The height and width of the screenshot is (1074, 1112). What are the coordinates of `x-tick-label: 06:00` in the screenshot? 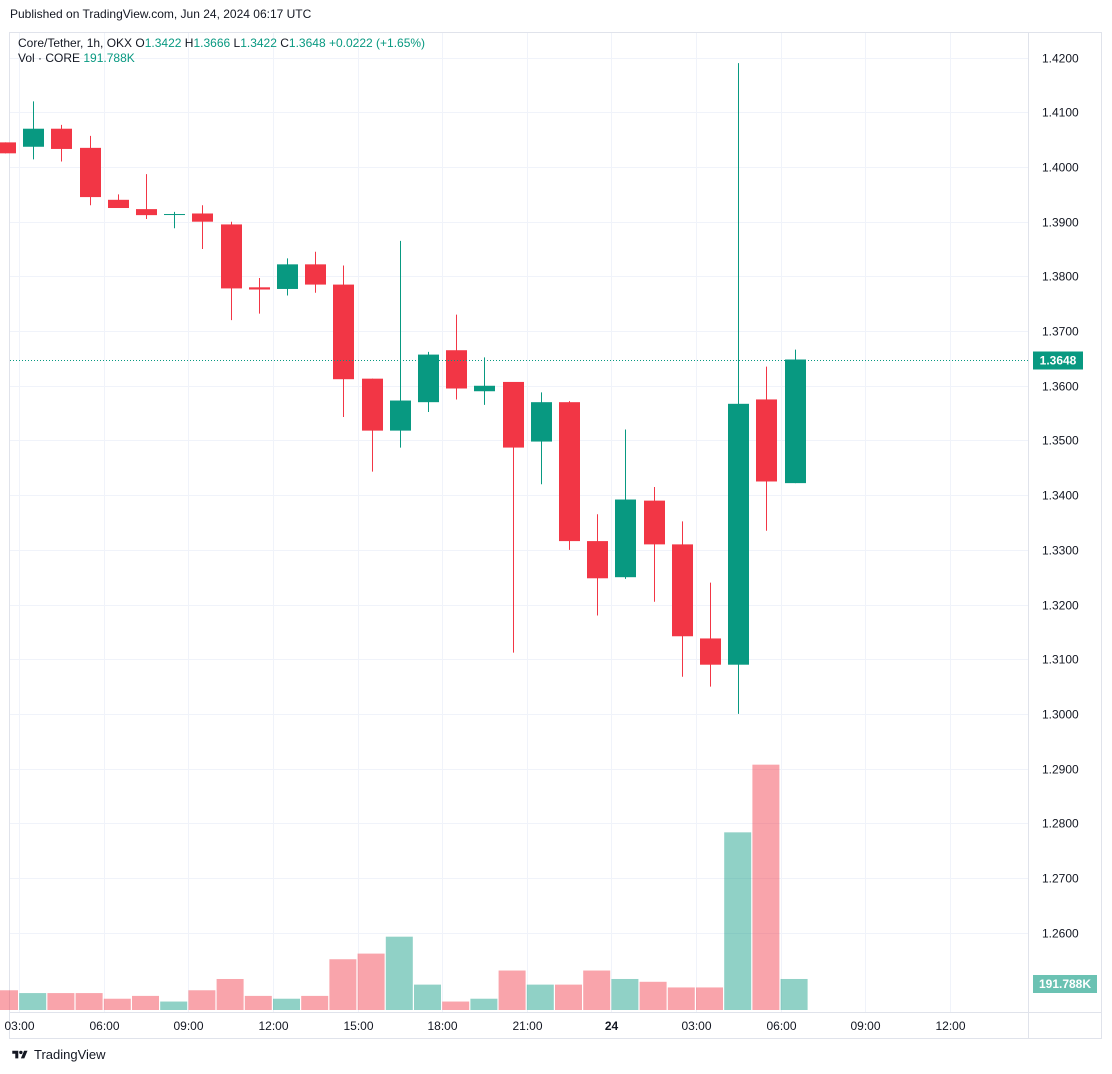 It's located at (104, 1026).